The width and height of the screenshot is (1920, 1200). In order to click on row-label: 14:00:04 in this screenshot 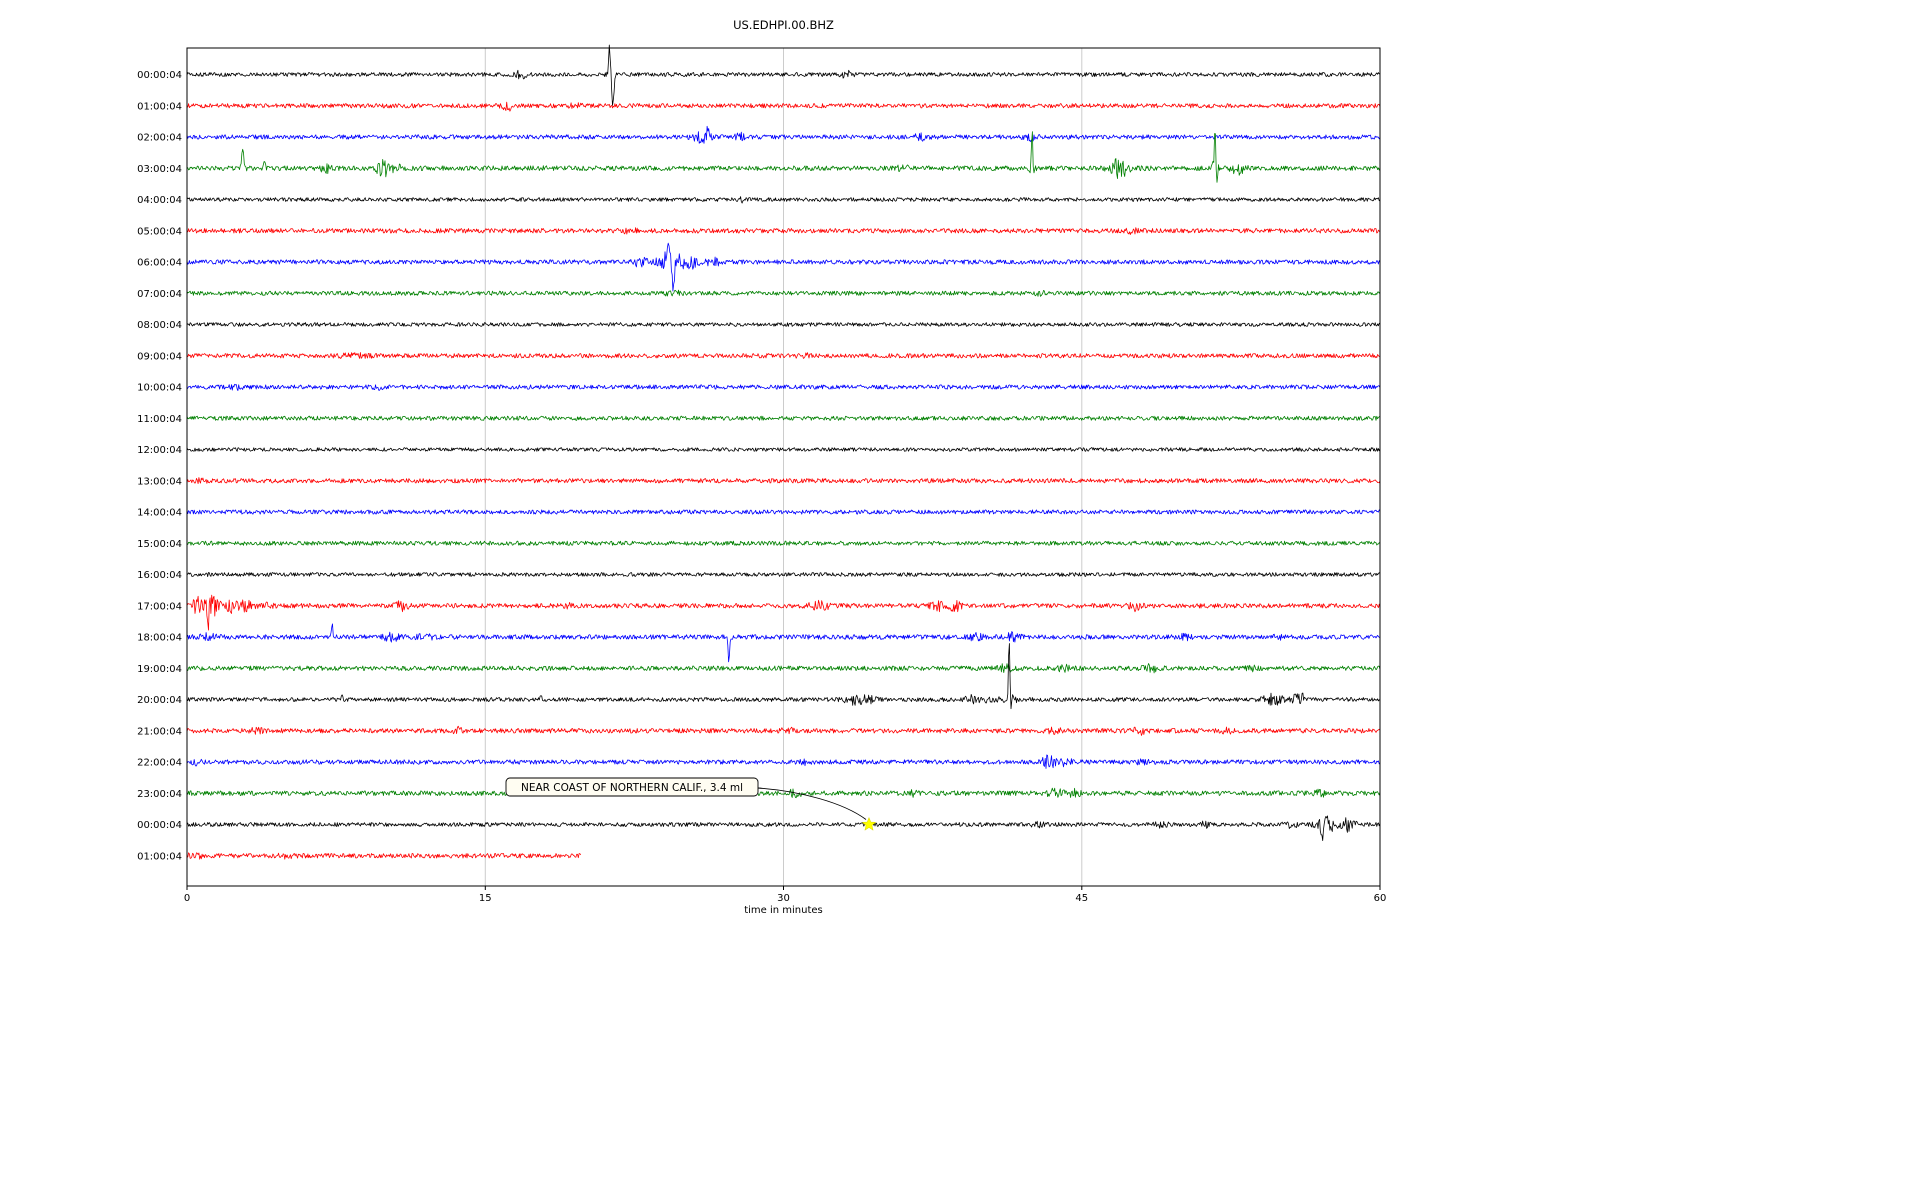, I will do `click(159, 513)`.